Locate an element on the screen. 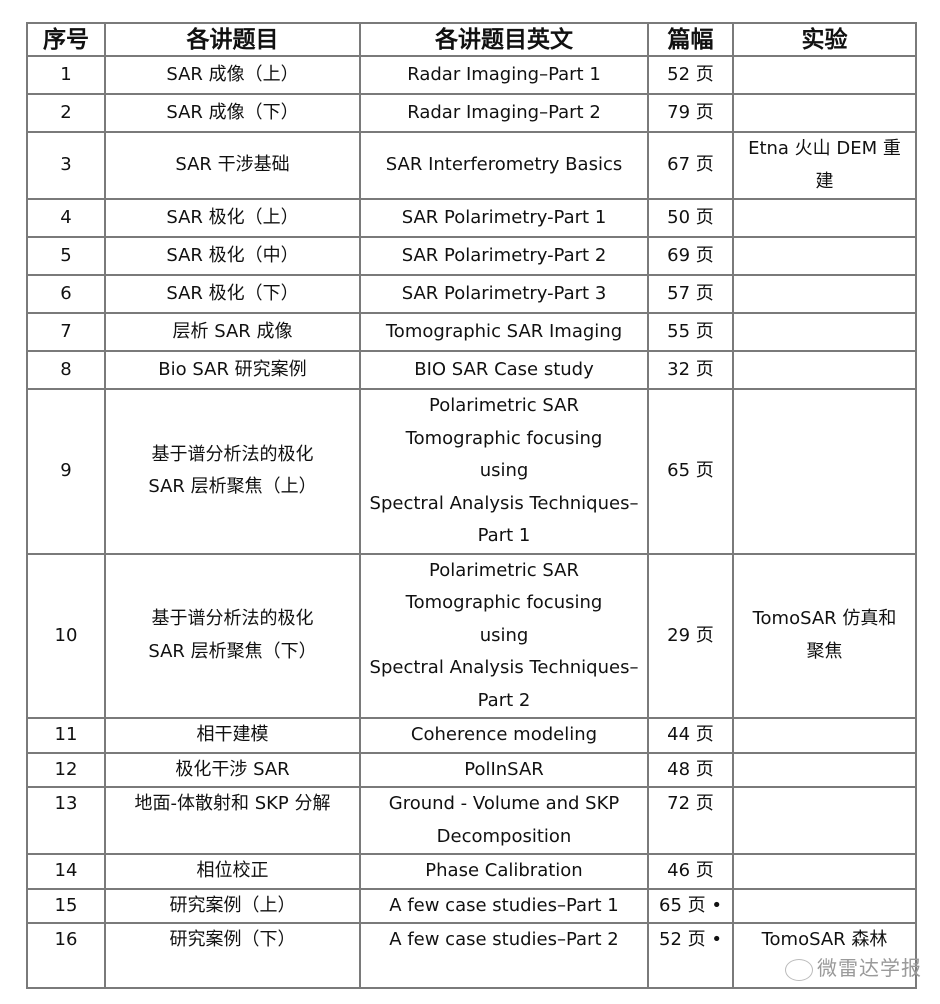 The height and width of the screenshot is (1004, 940). watermark: 微雷达学报 is located at coordinates (853, 966).